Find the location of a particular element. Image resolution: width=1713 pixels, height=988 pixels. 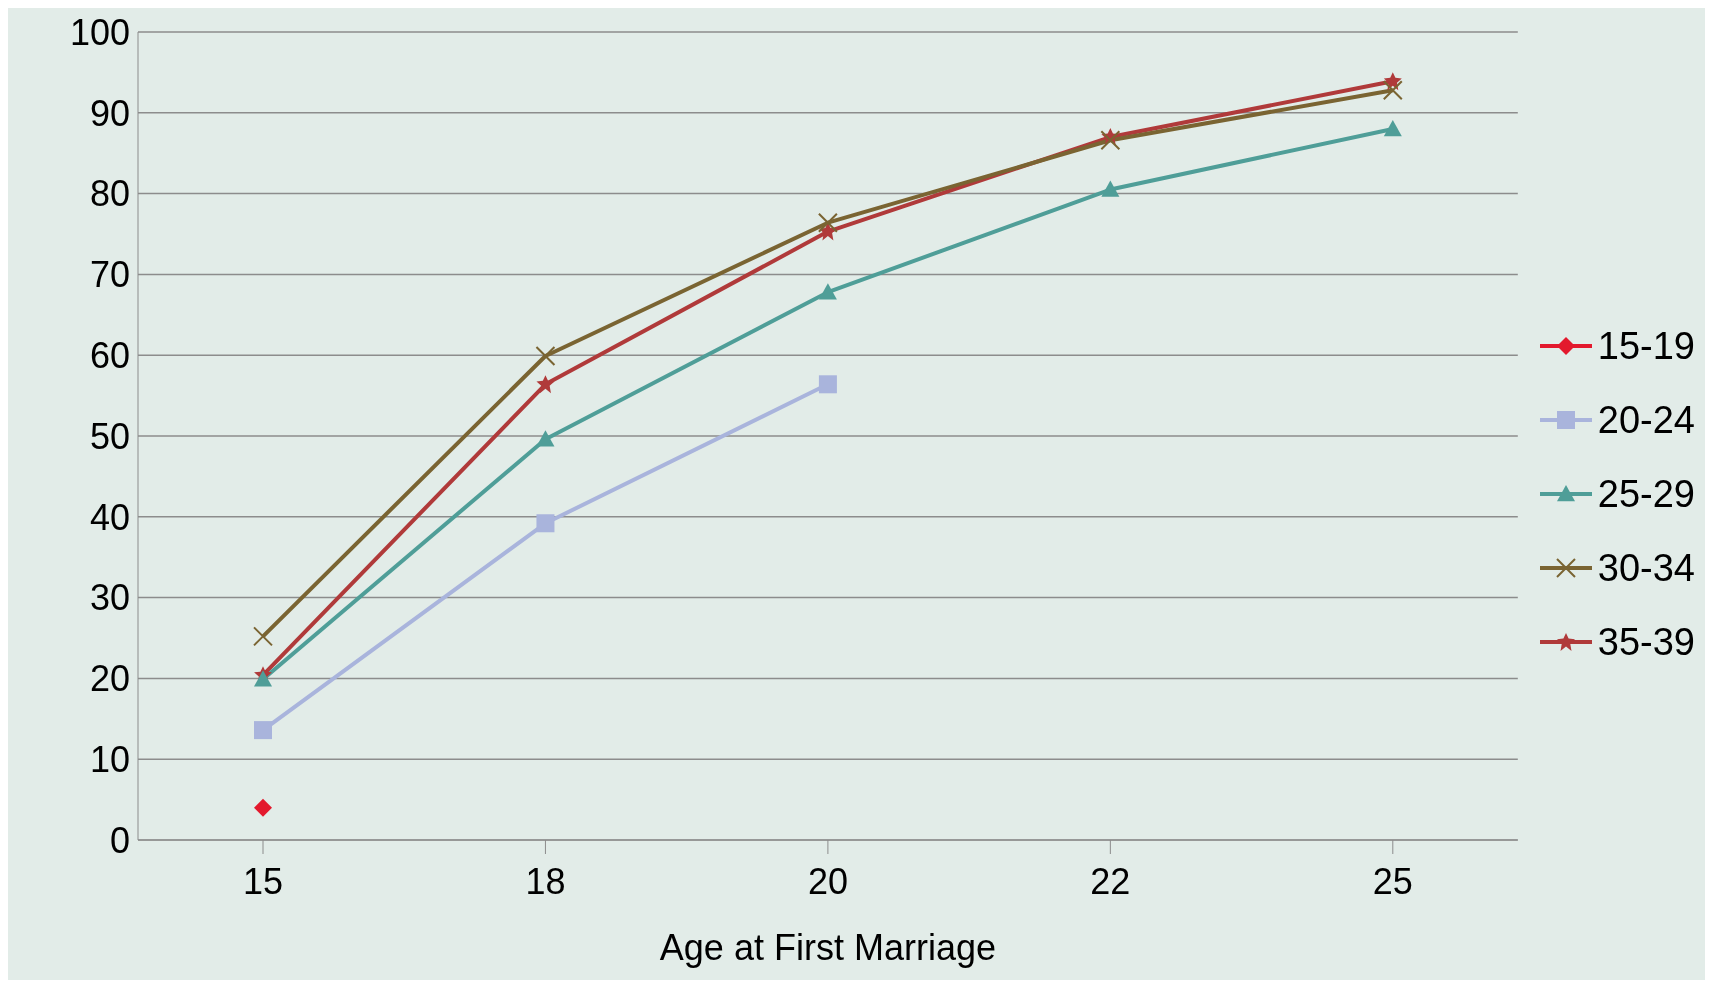

y-tick-label: 100 is located at coordinates (99, 32).